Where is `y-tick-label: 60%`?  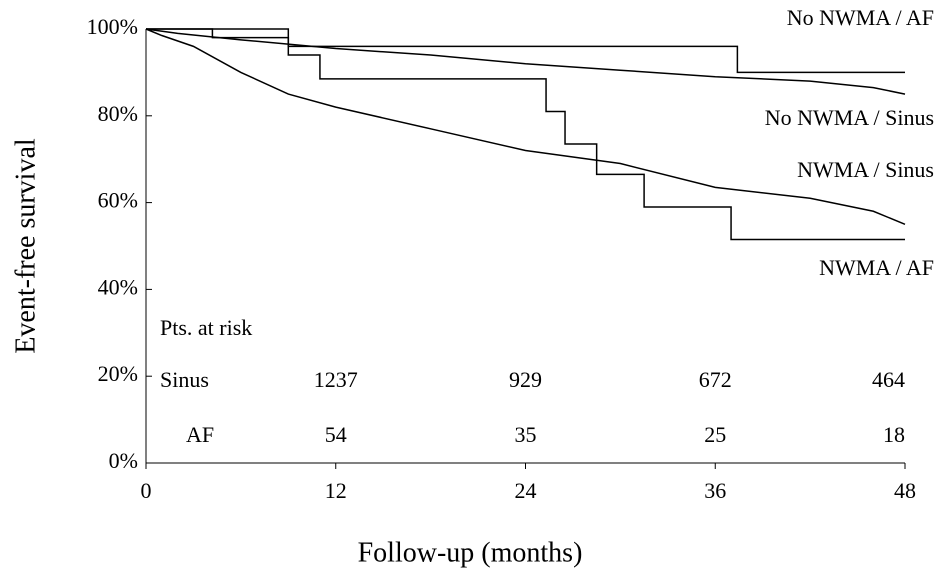
y-tick-label: 60% is located at coordinates (118, 200).